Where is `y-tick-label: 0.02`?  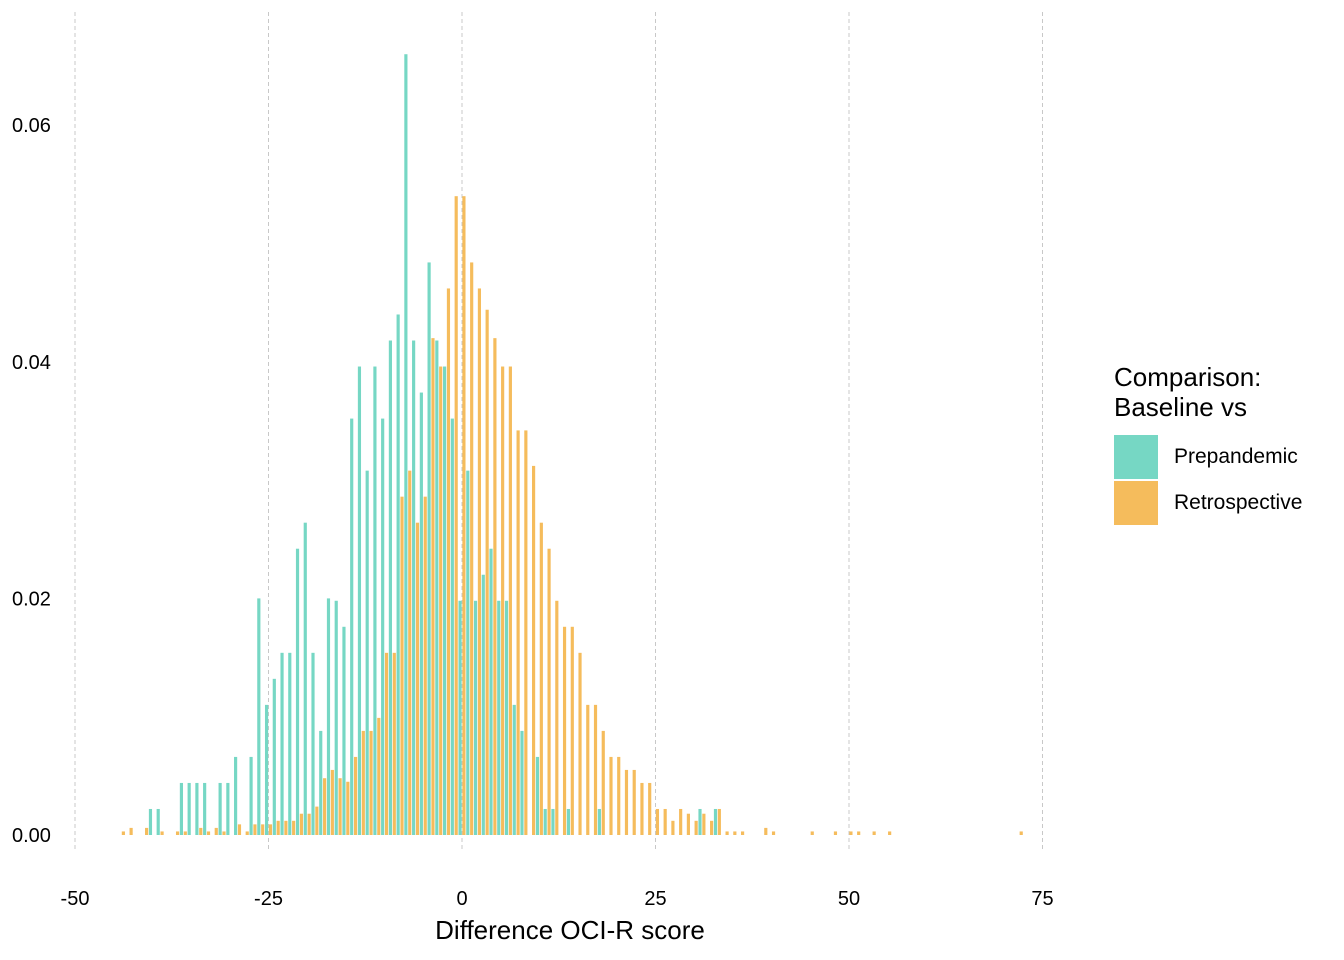
y-tick-label: 0.02 is located at coordinates (31, 599).